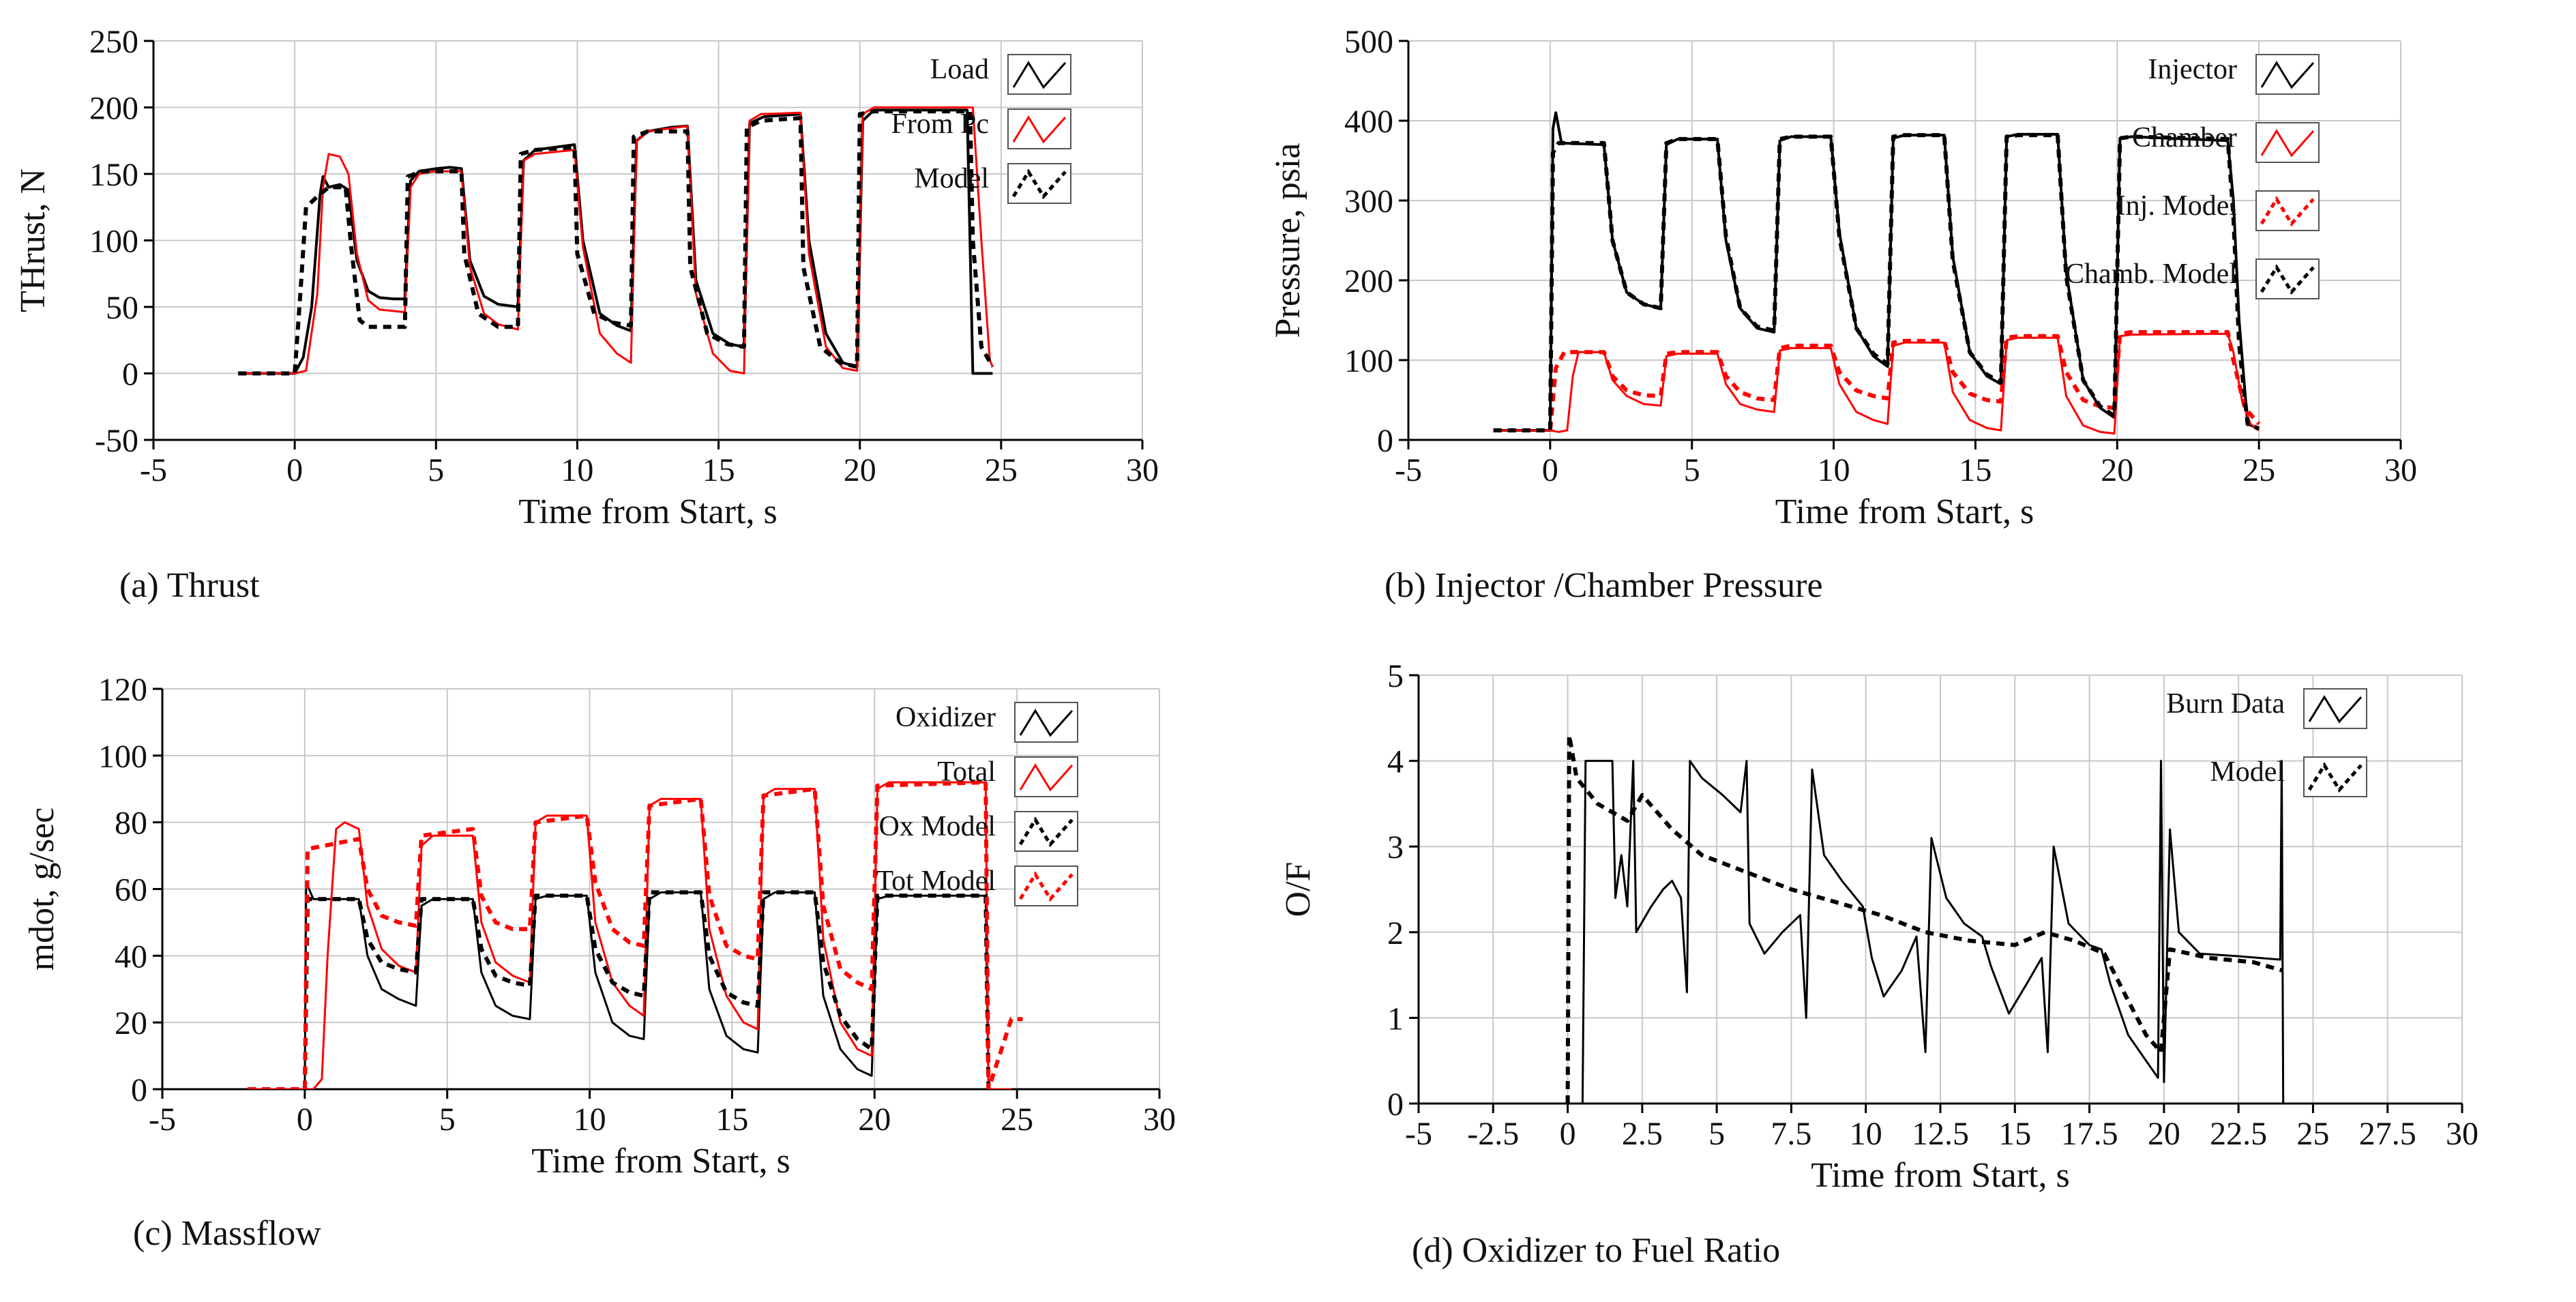 Image resolution: width=2576 pixels, height=1302 pixels. I want to click on y-axis-label: THrust, N, so click(33, 240).